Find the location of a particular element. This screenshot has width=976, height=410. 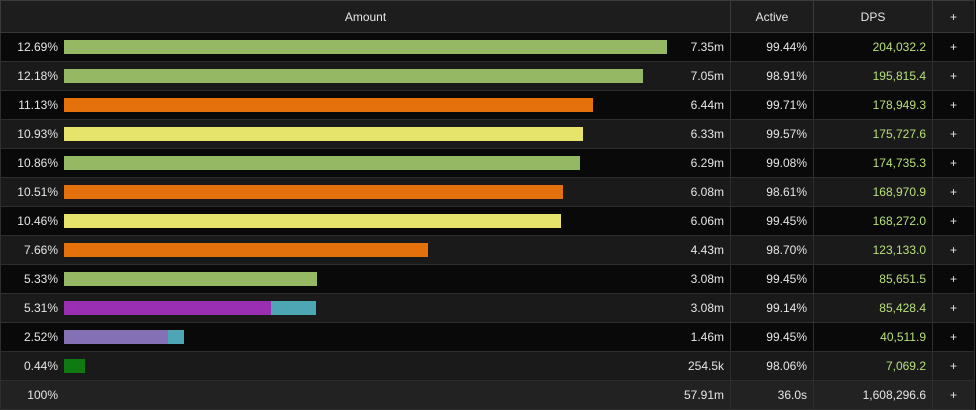

active: 98.61% is located at coordinates (772, 192).